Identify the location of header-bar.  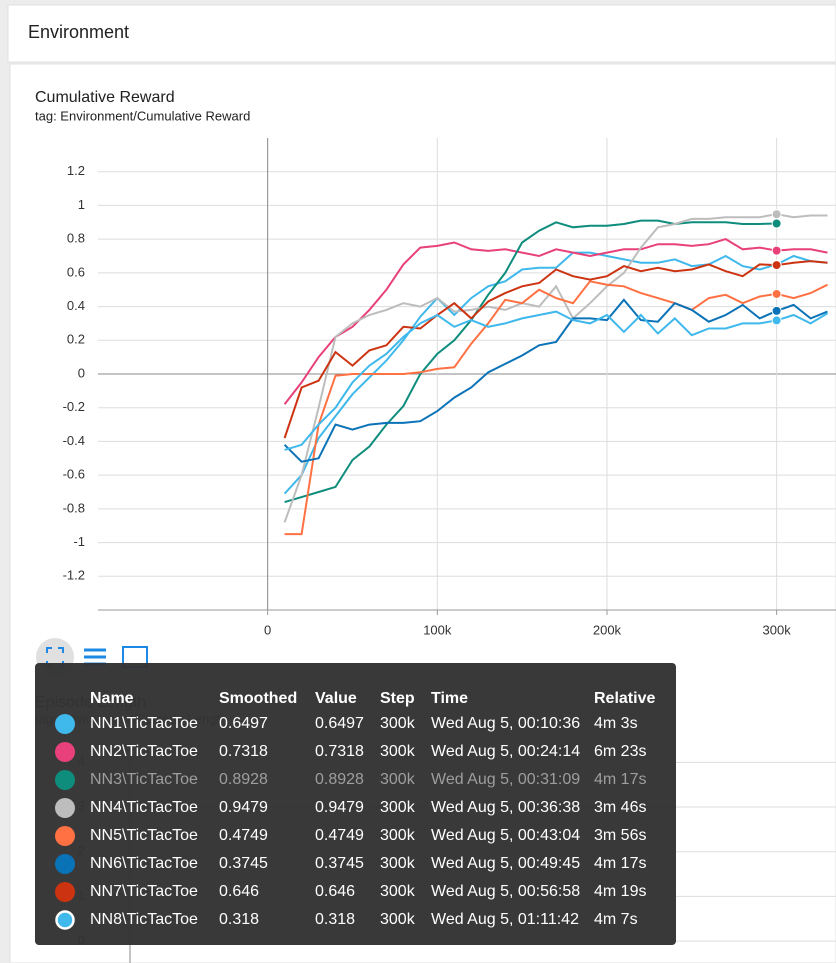
(421, 33).